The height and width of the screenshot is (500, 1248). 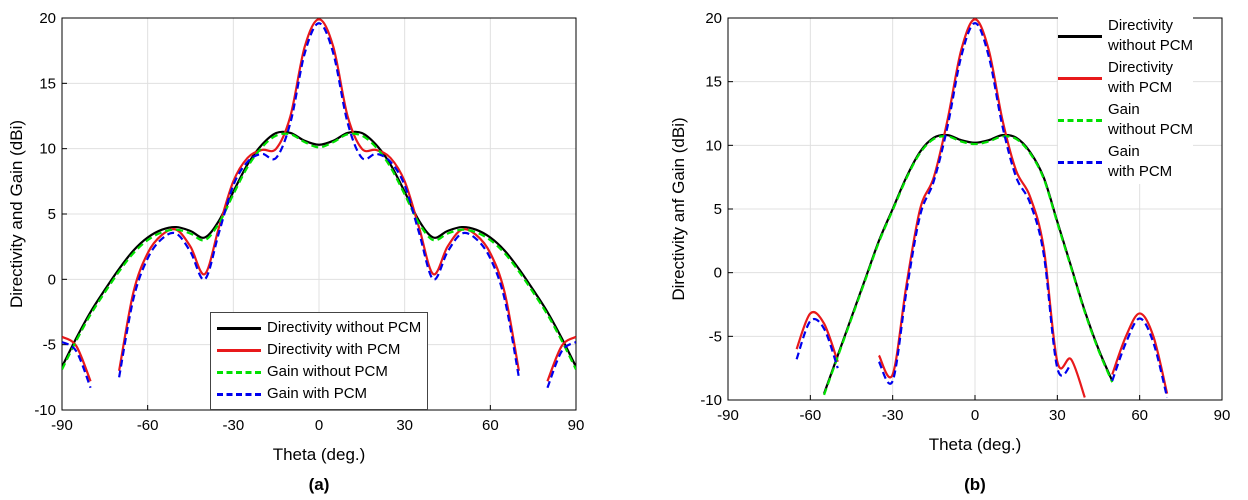 I want to click on series-line, so click(x=968, y=265).